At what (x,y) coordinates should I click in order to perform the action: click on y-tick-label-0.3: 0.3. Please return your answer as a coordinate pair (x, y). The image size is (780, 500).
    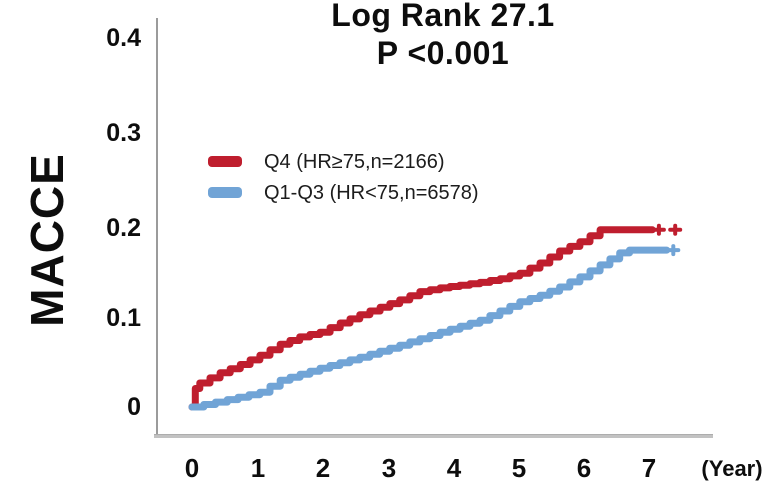
    Looking at the image, I should click on (123, 133).